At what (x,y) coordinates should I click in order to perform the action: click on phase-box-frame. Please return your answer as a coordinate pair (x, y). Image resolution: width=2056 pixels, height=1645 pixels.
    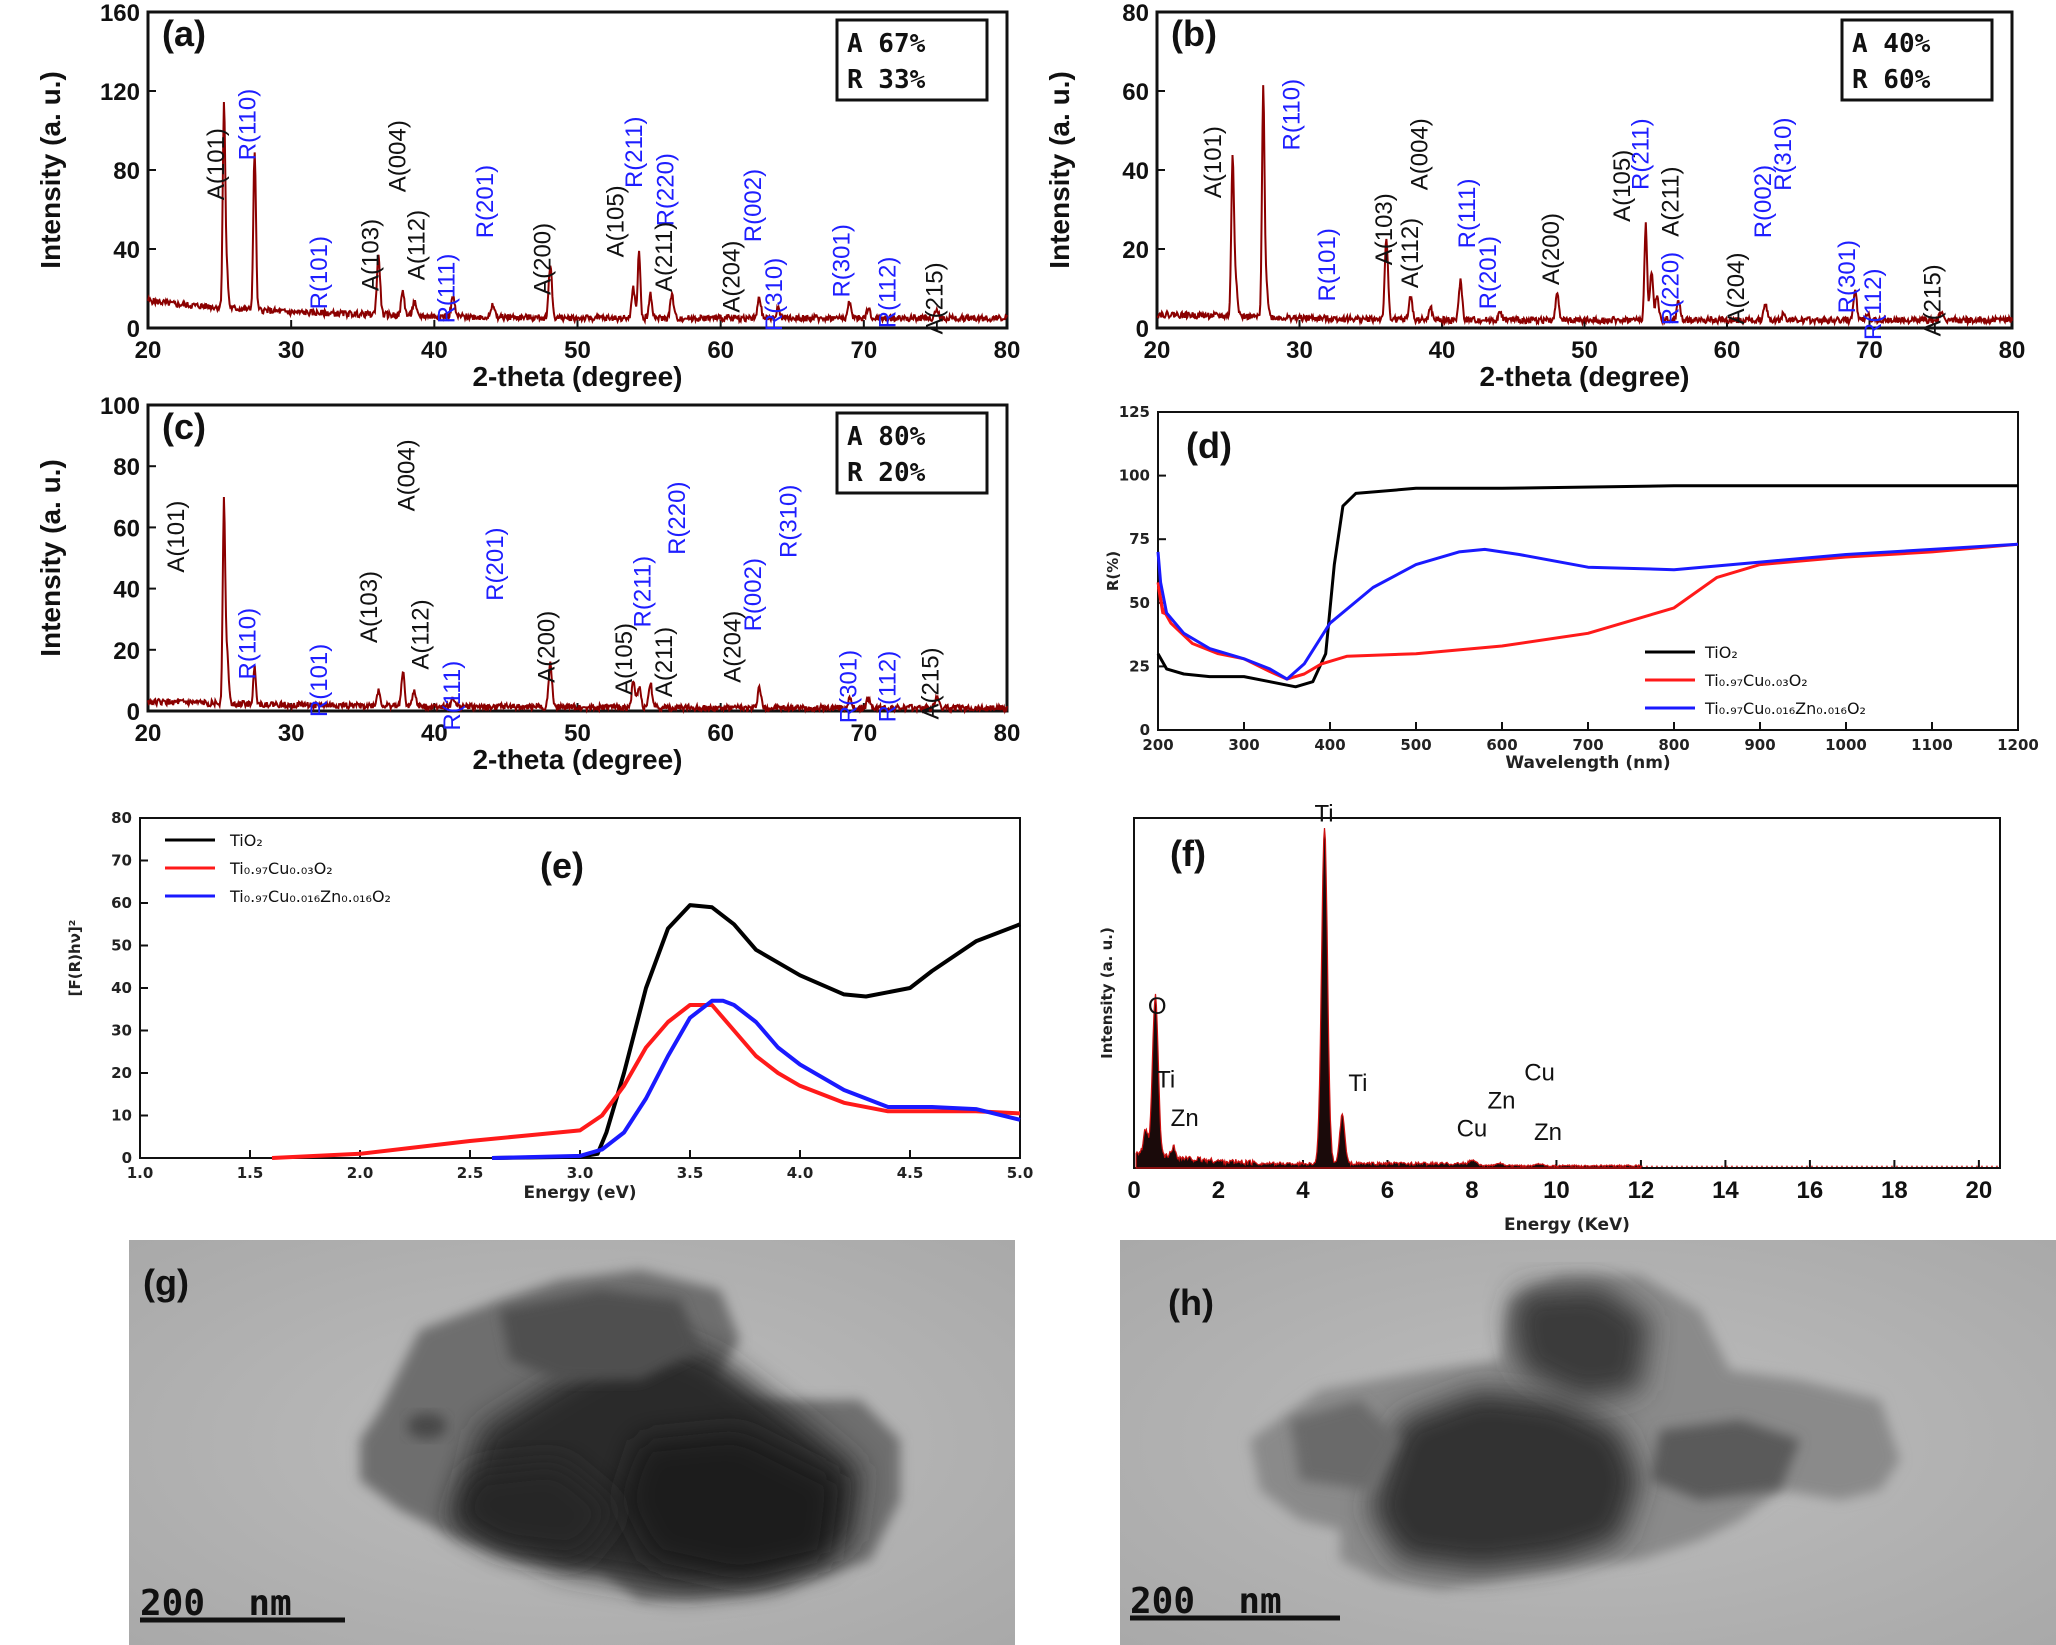
    Looking at the image, I should click on (912, 60).